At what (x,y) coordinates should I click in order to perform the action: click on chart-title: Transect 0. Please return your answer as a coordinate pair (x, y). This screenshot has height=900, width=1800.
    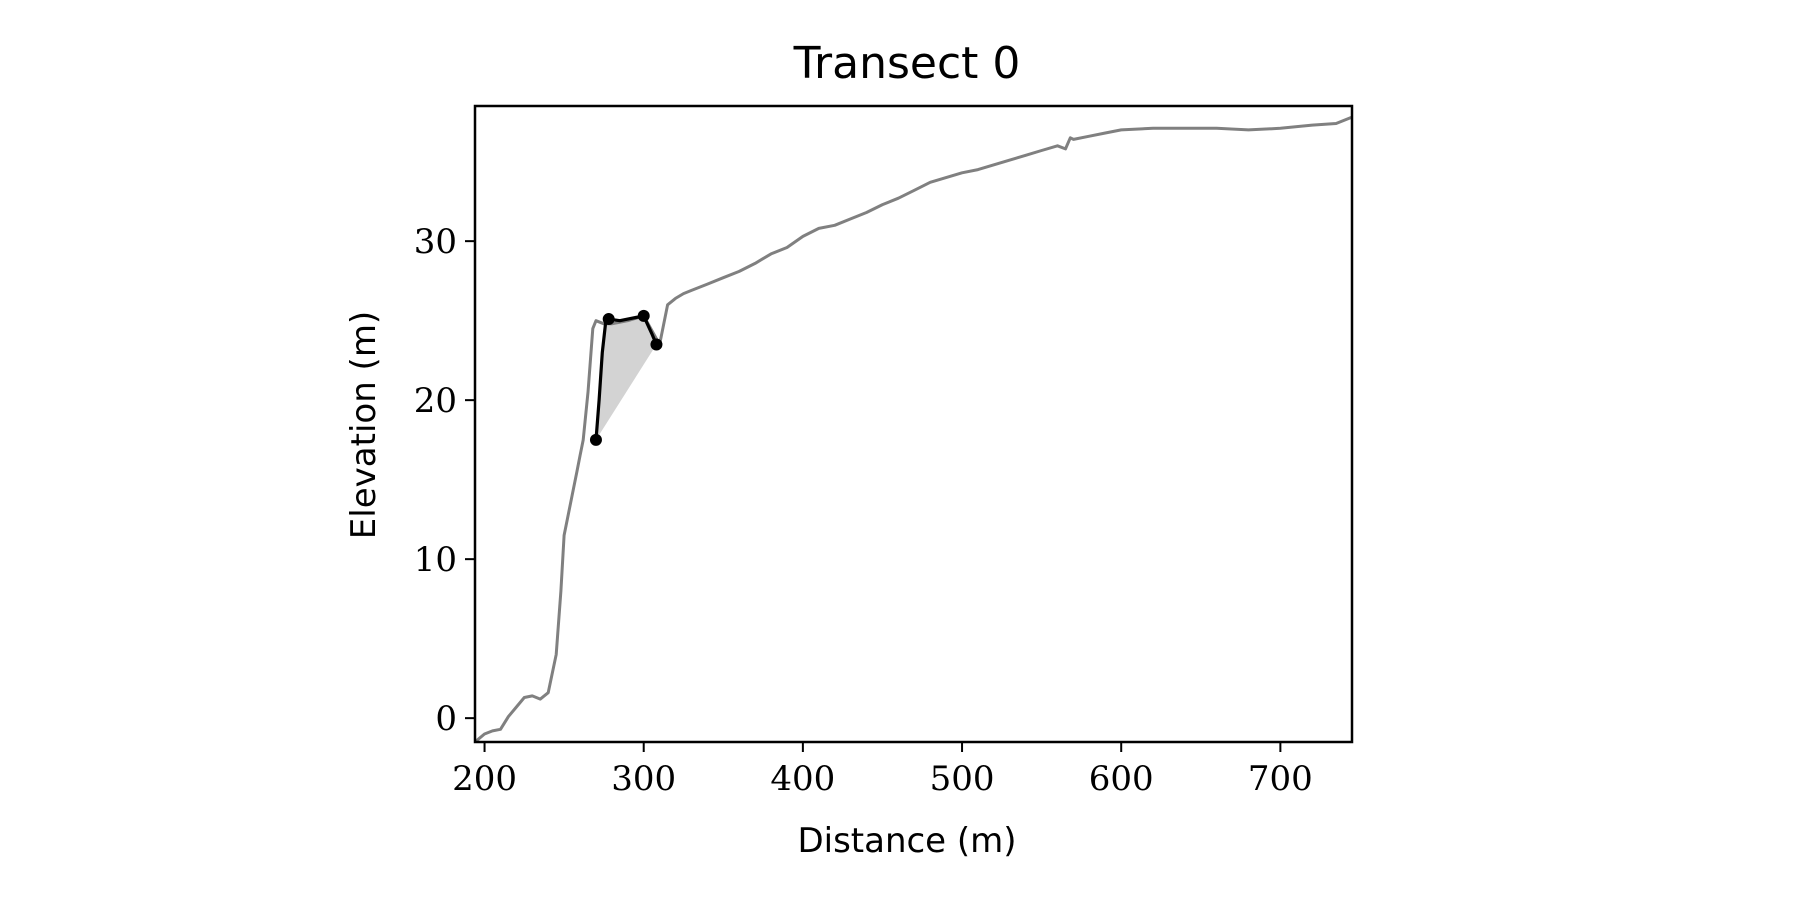
    Looking at the image, I should click on (907, 63).